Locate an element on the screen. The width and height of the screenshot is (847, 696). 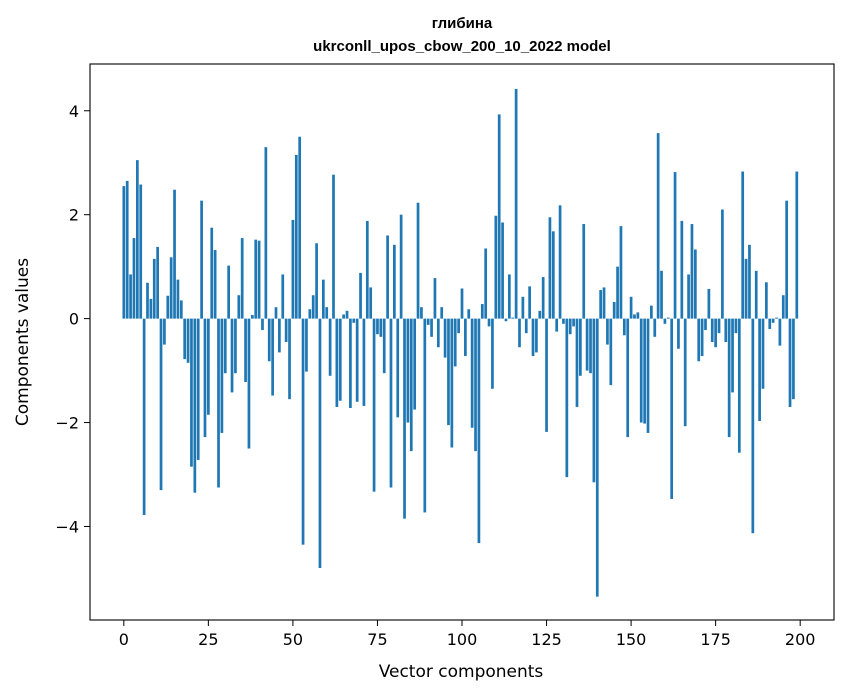
y-tick-label: −2 is located at coordinates (67, 423).